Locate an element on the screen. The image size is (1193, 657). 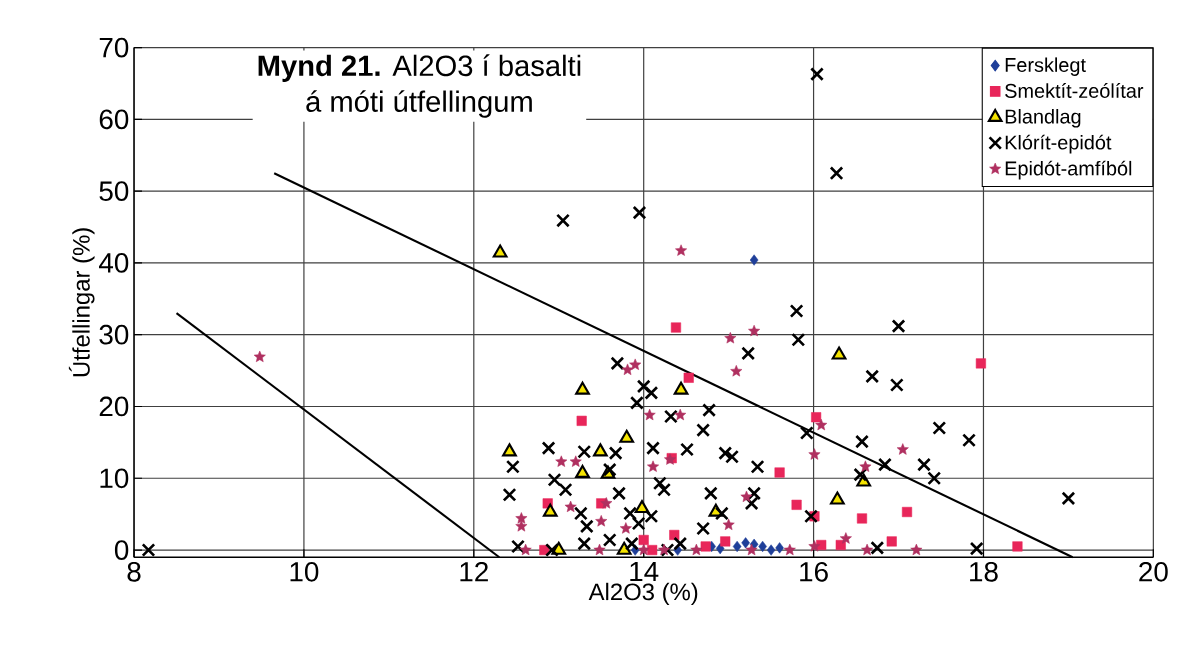
x-axis-title: Al2O3 (%) is located at coordinates (643, 594).